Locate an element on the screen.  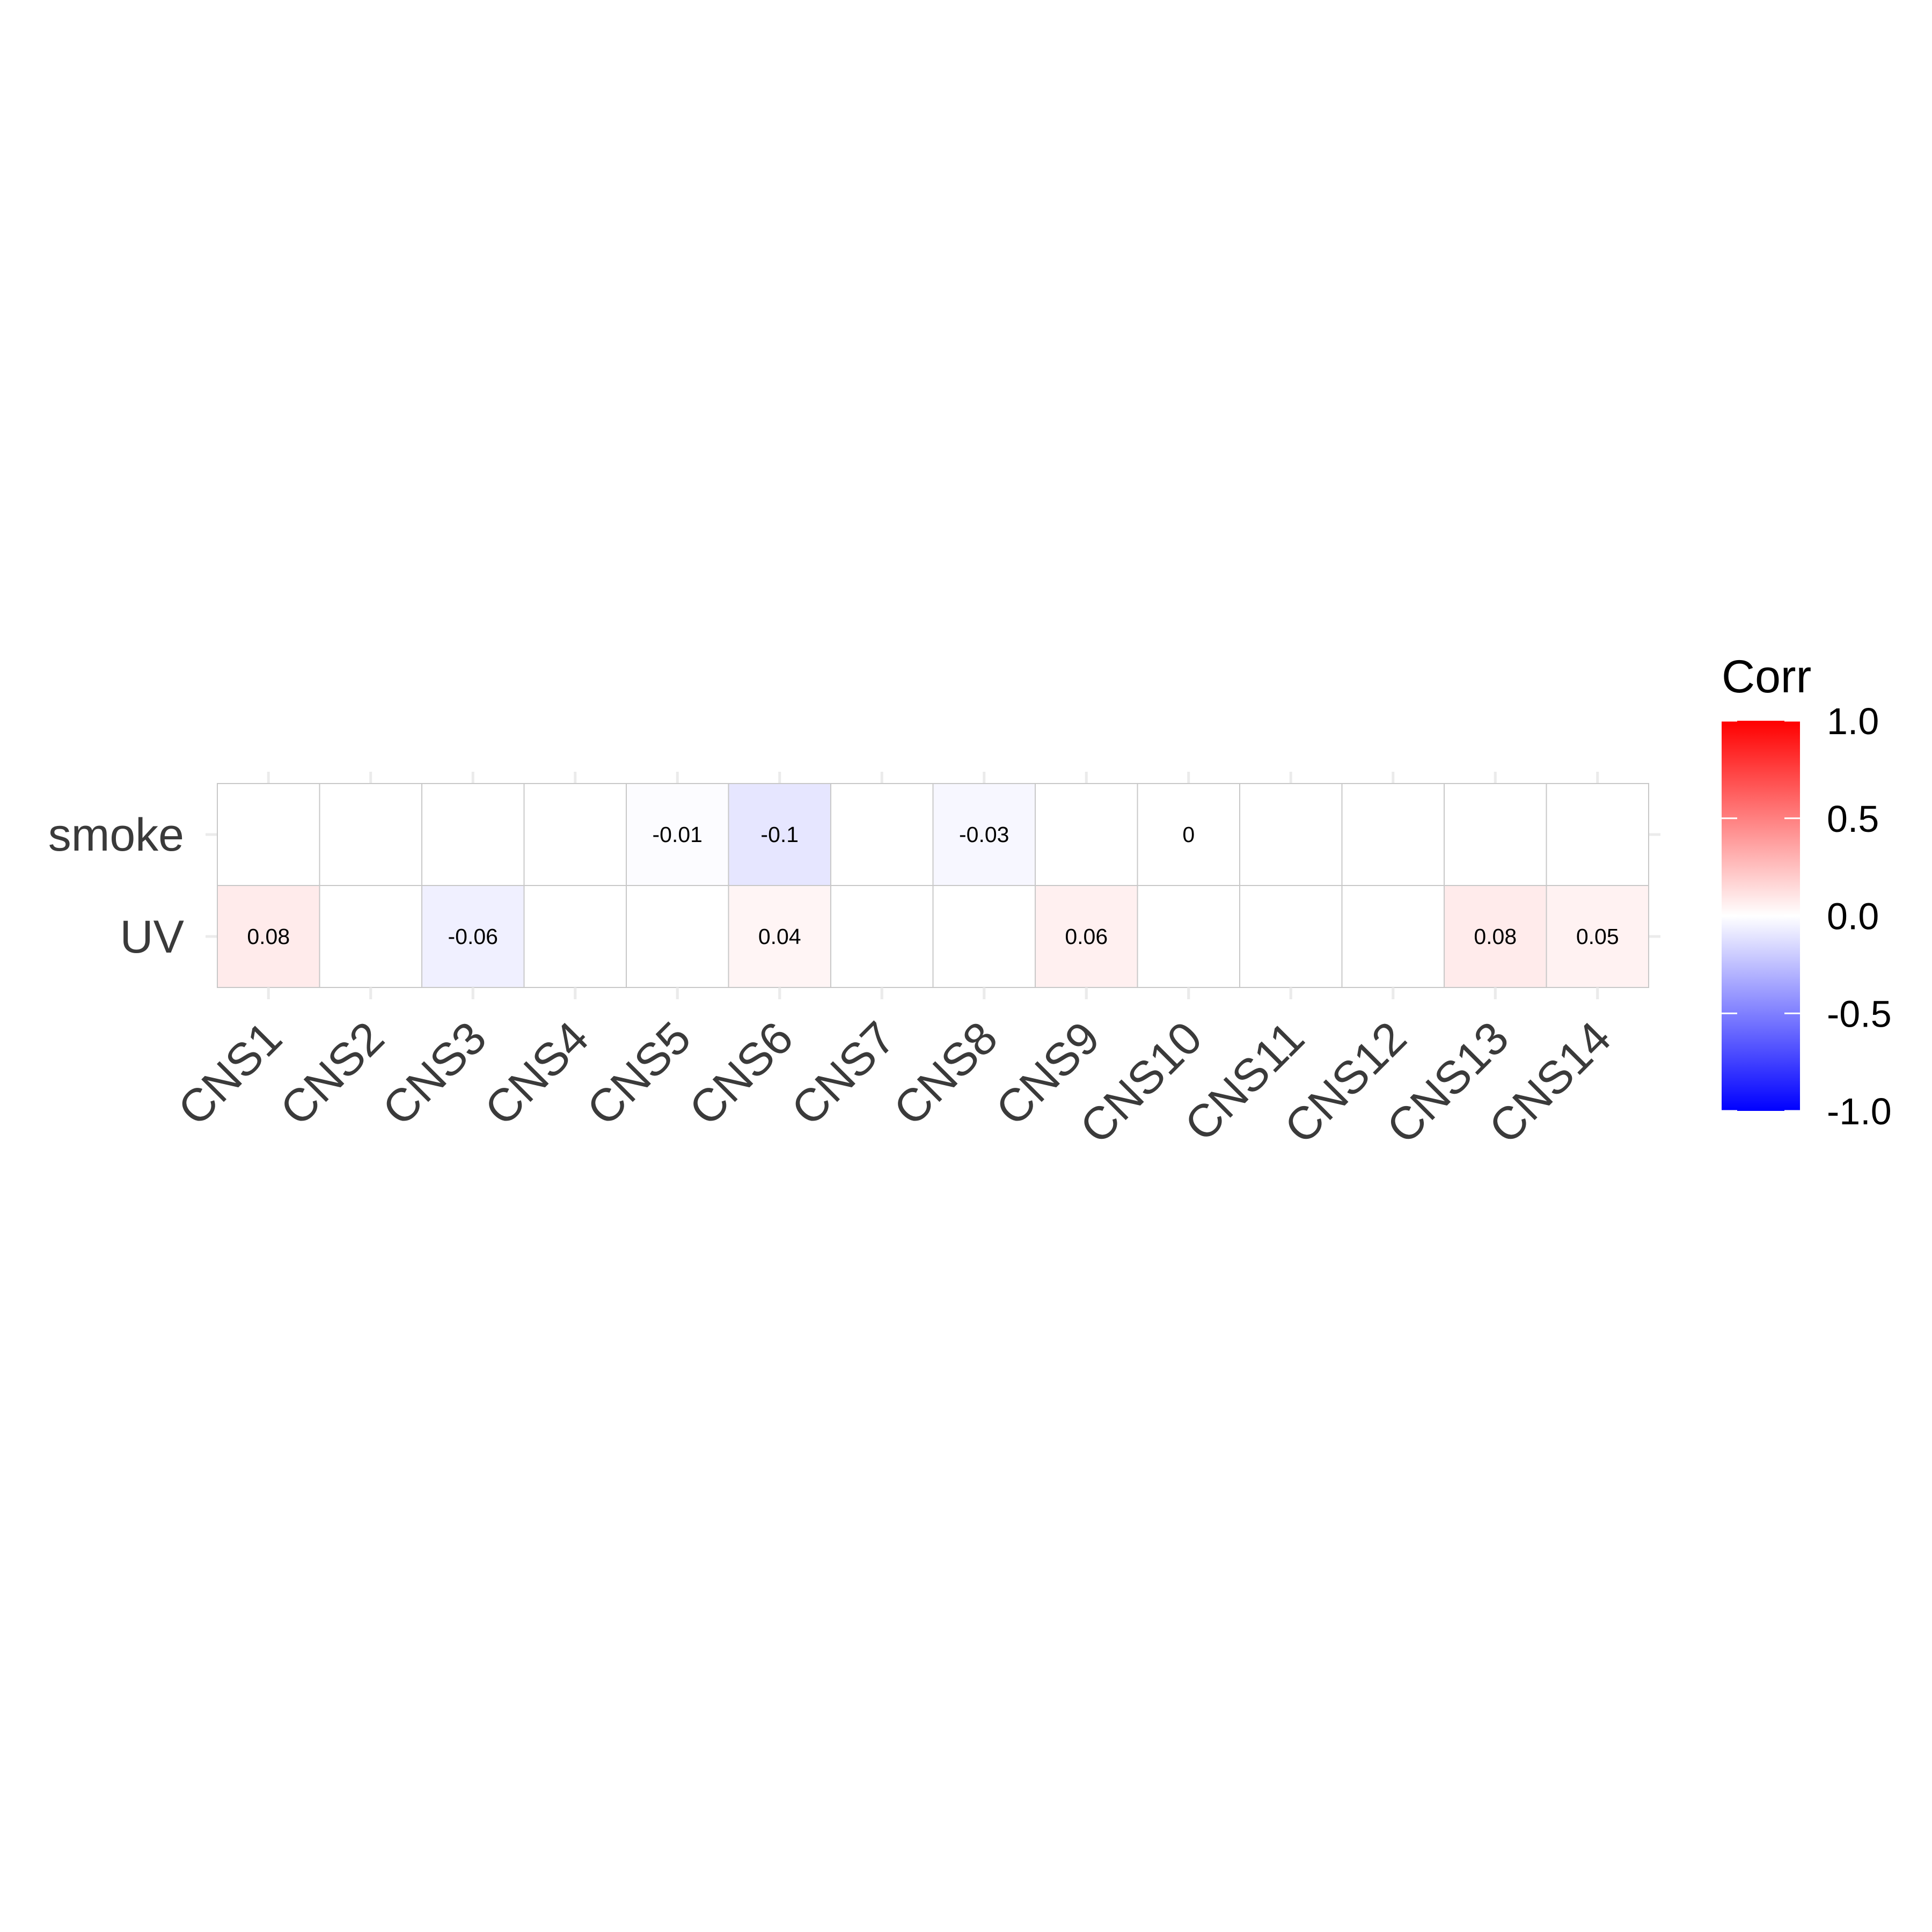
cell-value-label: 0.06 is located at coordinates (1086, 936).